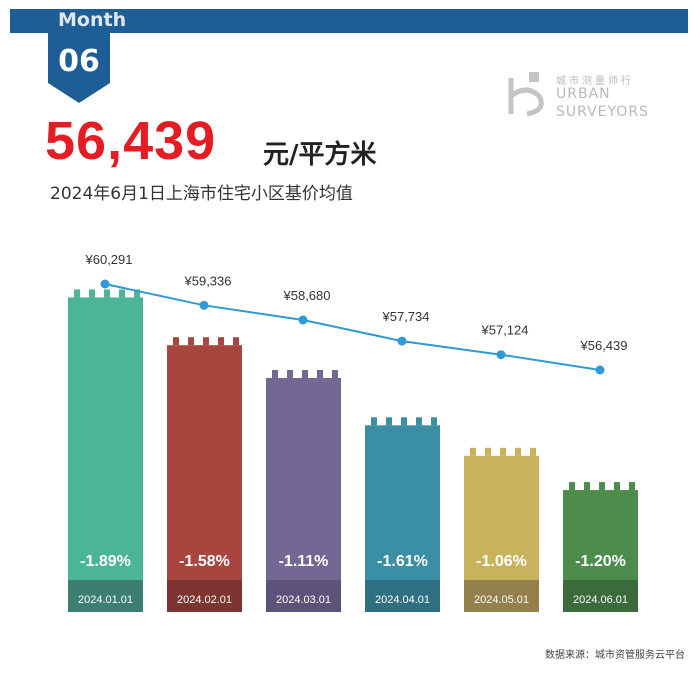 The image size is (693, 680). What do you see at coordinates (406, 316) in the screenshot?
I see `price-label: ¥57,734` at bounding box center [406, 316].